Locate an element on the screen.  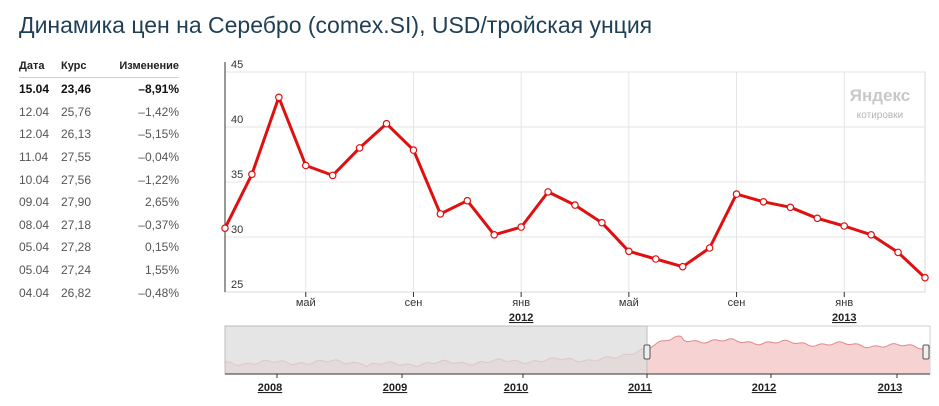
row-rate: 27,55 is located at coordinates (76, 157).